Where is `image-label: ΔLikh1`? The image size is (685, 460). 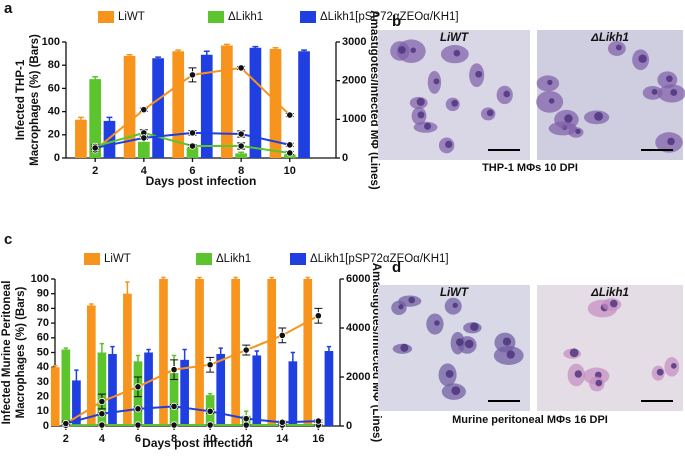
image-label: ΔLikh1 is located at coordinates (609, 38).